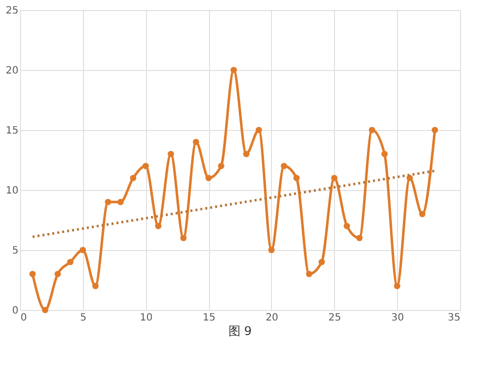 This screenshot has height=386, width=500. Describe the element at coordinates (454, 318) in the screenshot. I see `x-tick-label: 35` at that location.